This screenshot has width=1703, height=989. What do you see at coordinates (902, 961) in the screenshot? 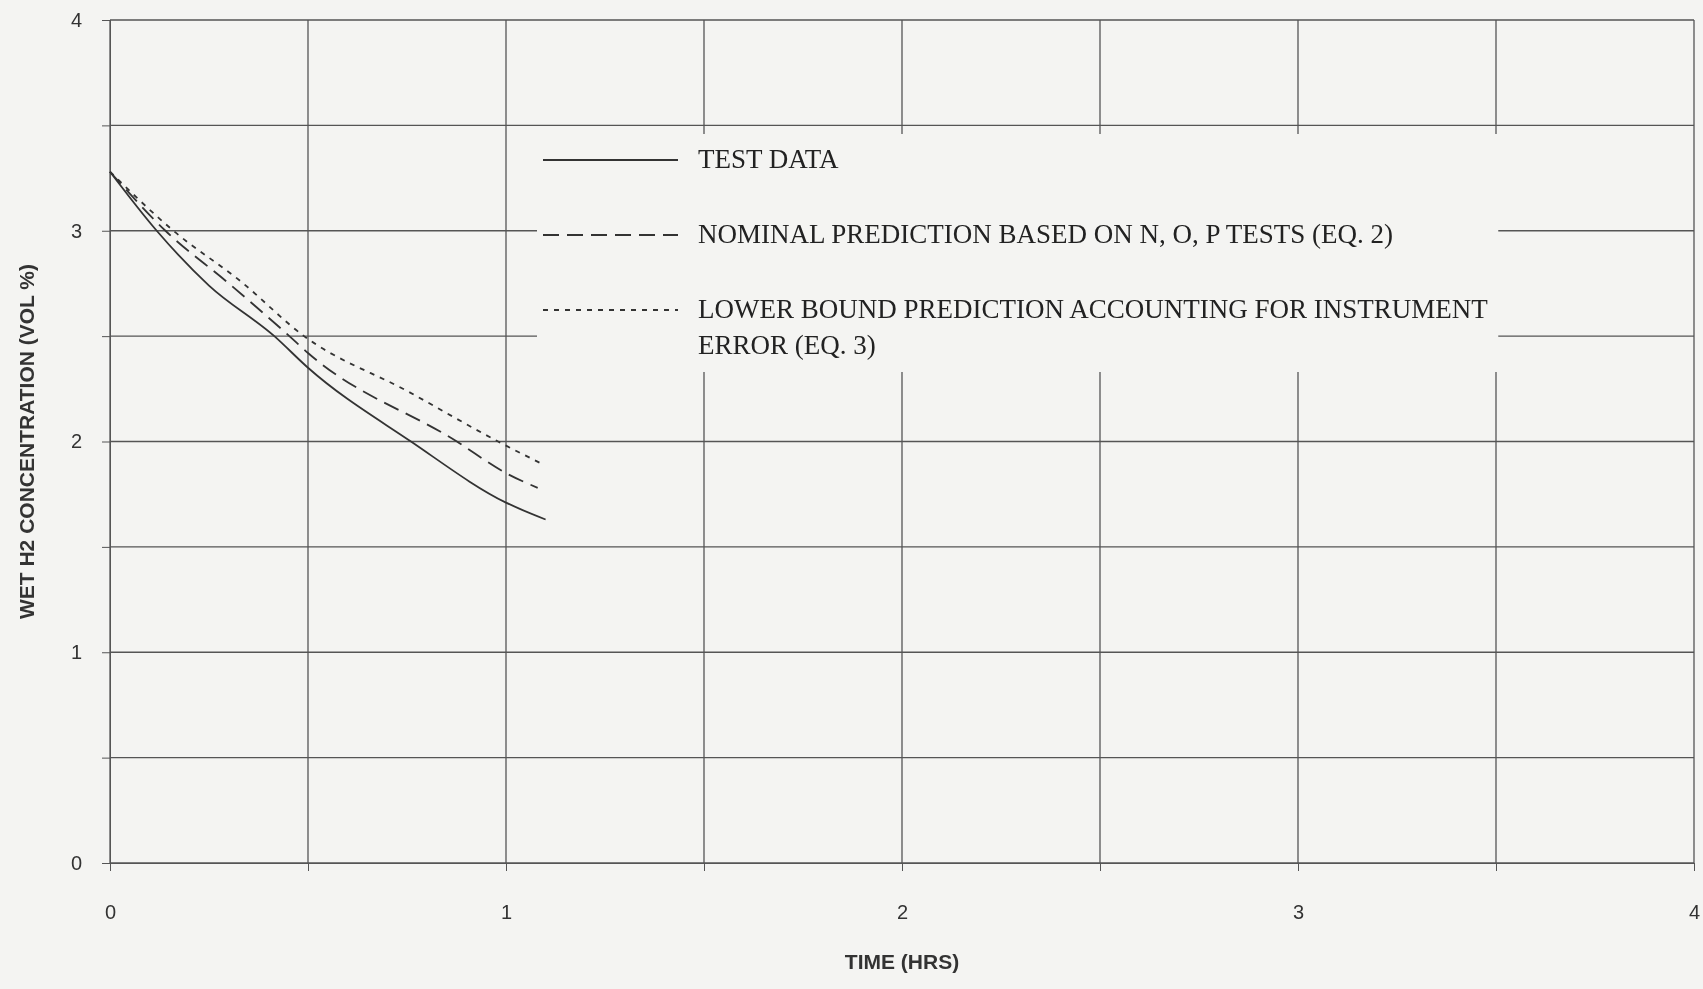
I see `x-axis-title: TIME (HRS)` at bounding box center [902, 961].